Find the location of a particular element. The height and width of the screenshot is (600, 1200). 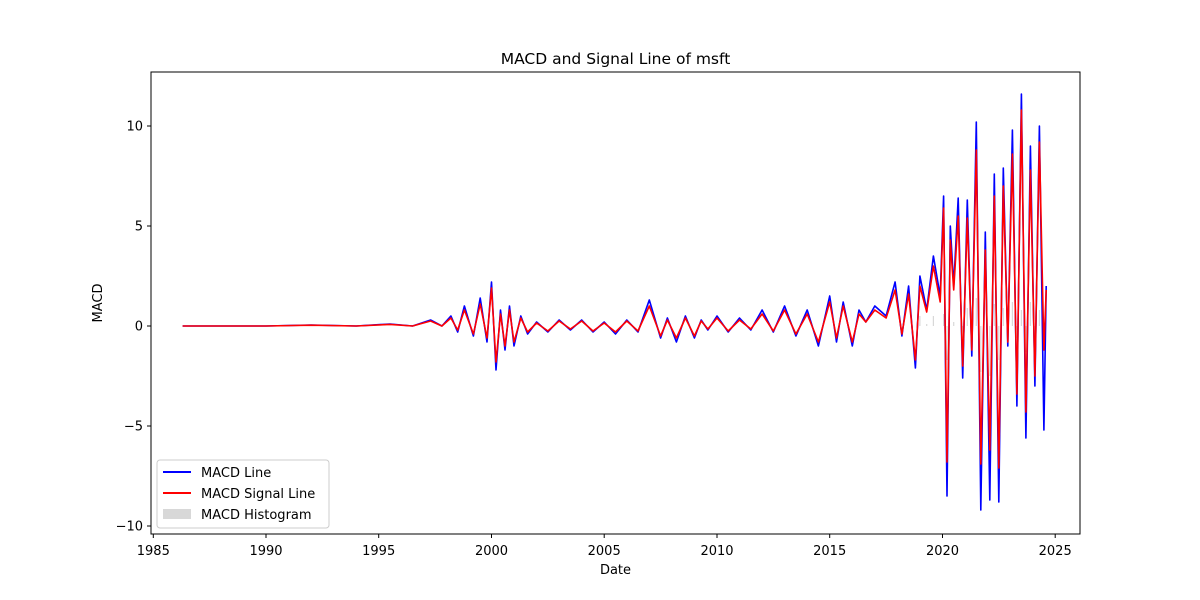

x-tick-label: 2025 is located at coordinates (1055, 551).